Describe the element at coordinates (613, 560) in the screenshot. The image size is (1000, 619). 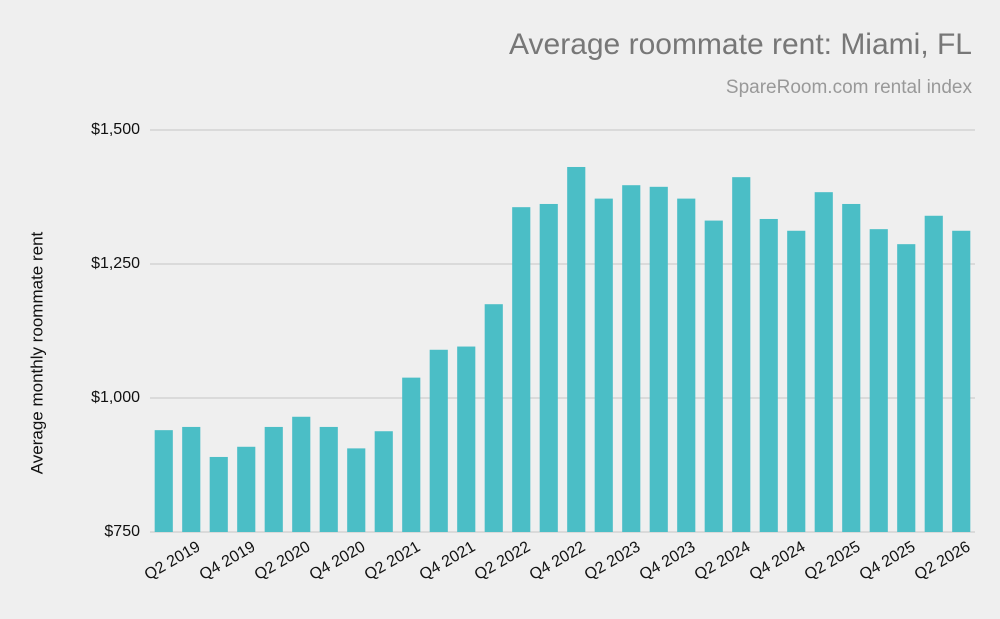
I see `x-tick-label: Q2 2023` at that location.